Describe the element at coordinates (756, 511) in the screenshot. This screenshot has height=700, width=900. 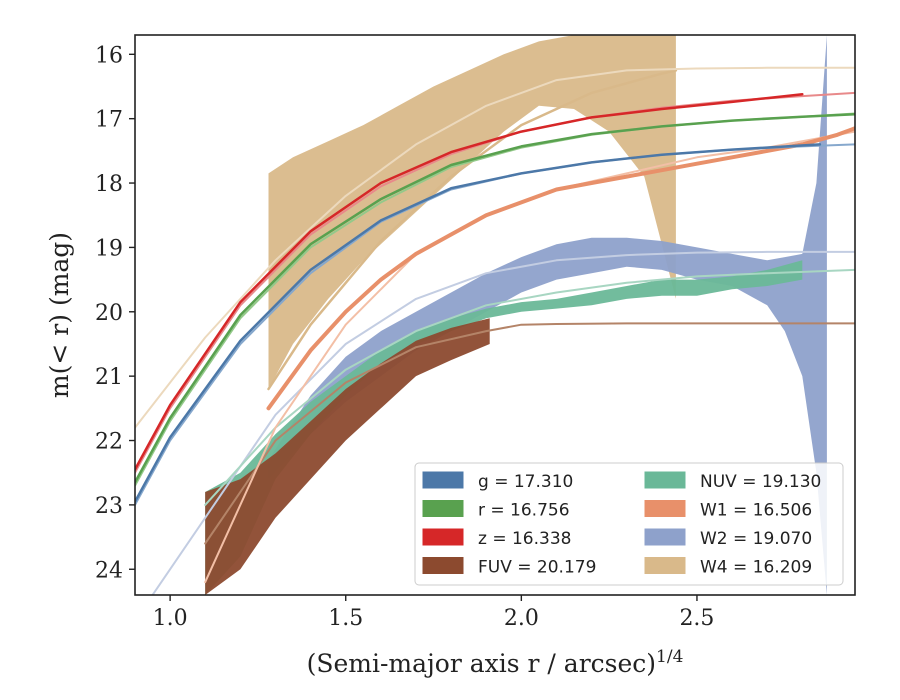
I see `legend-label-w1: W1 = 16.506` at that location.